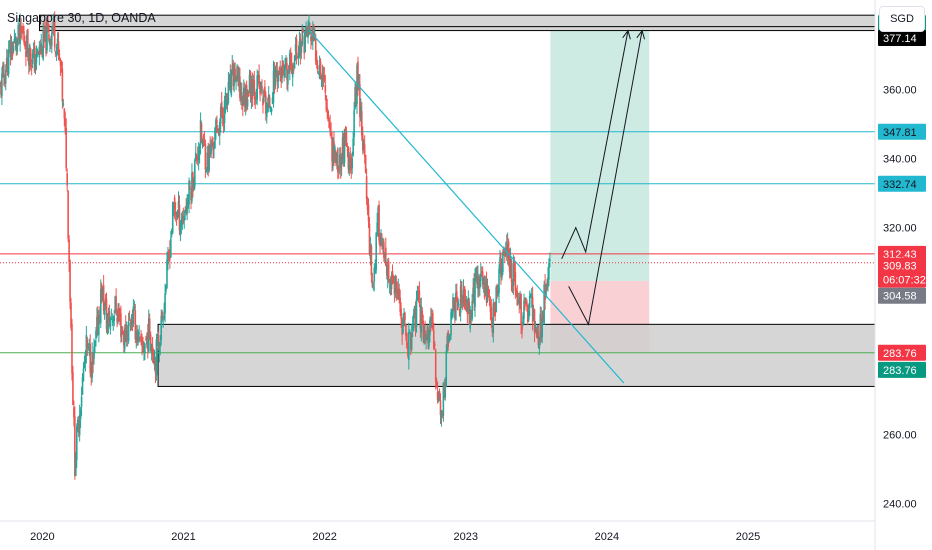 The image size is (932, 550). I want to click on x-tick-label: 2025, so click(748, 537).